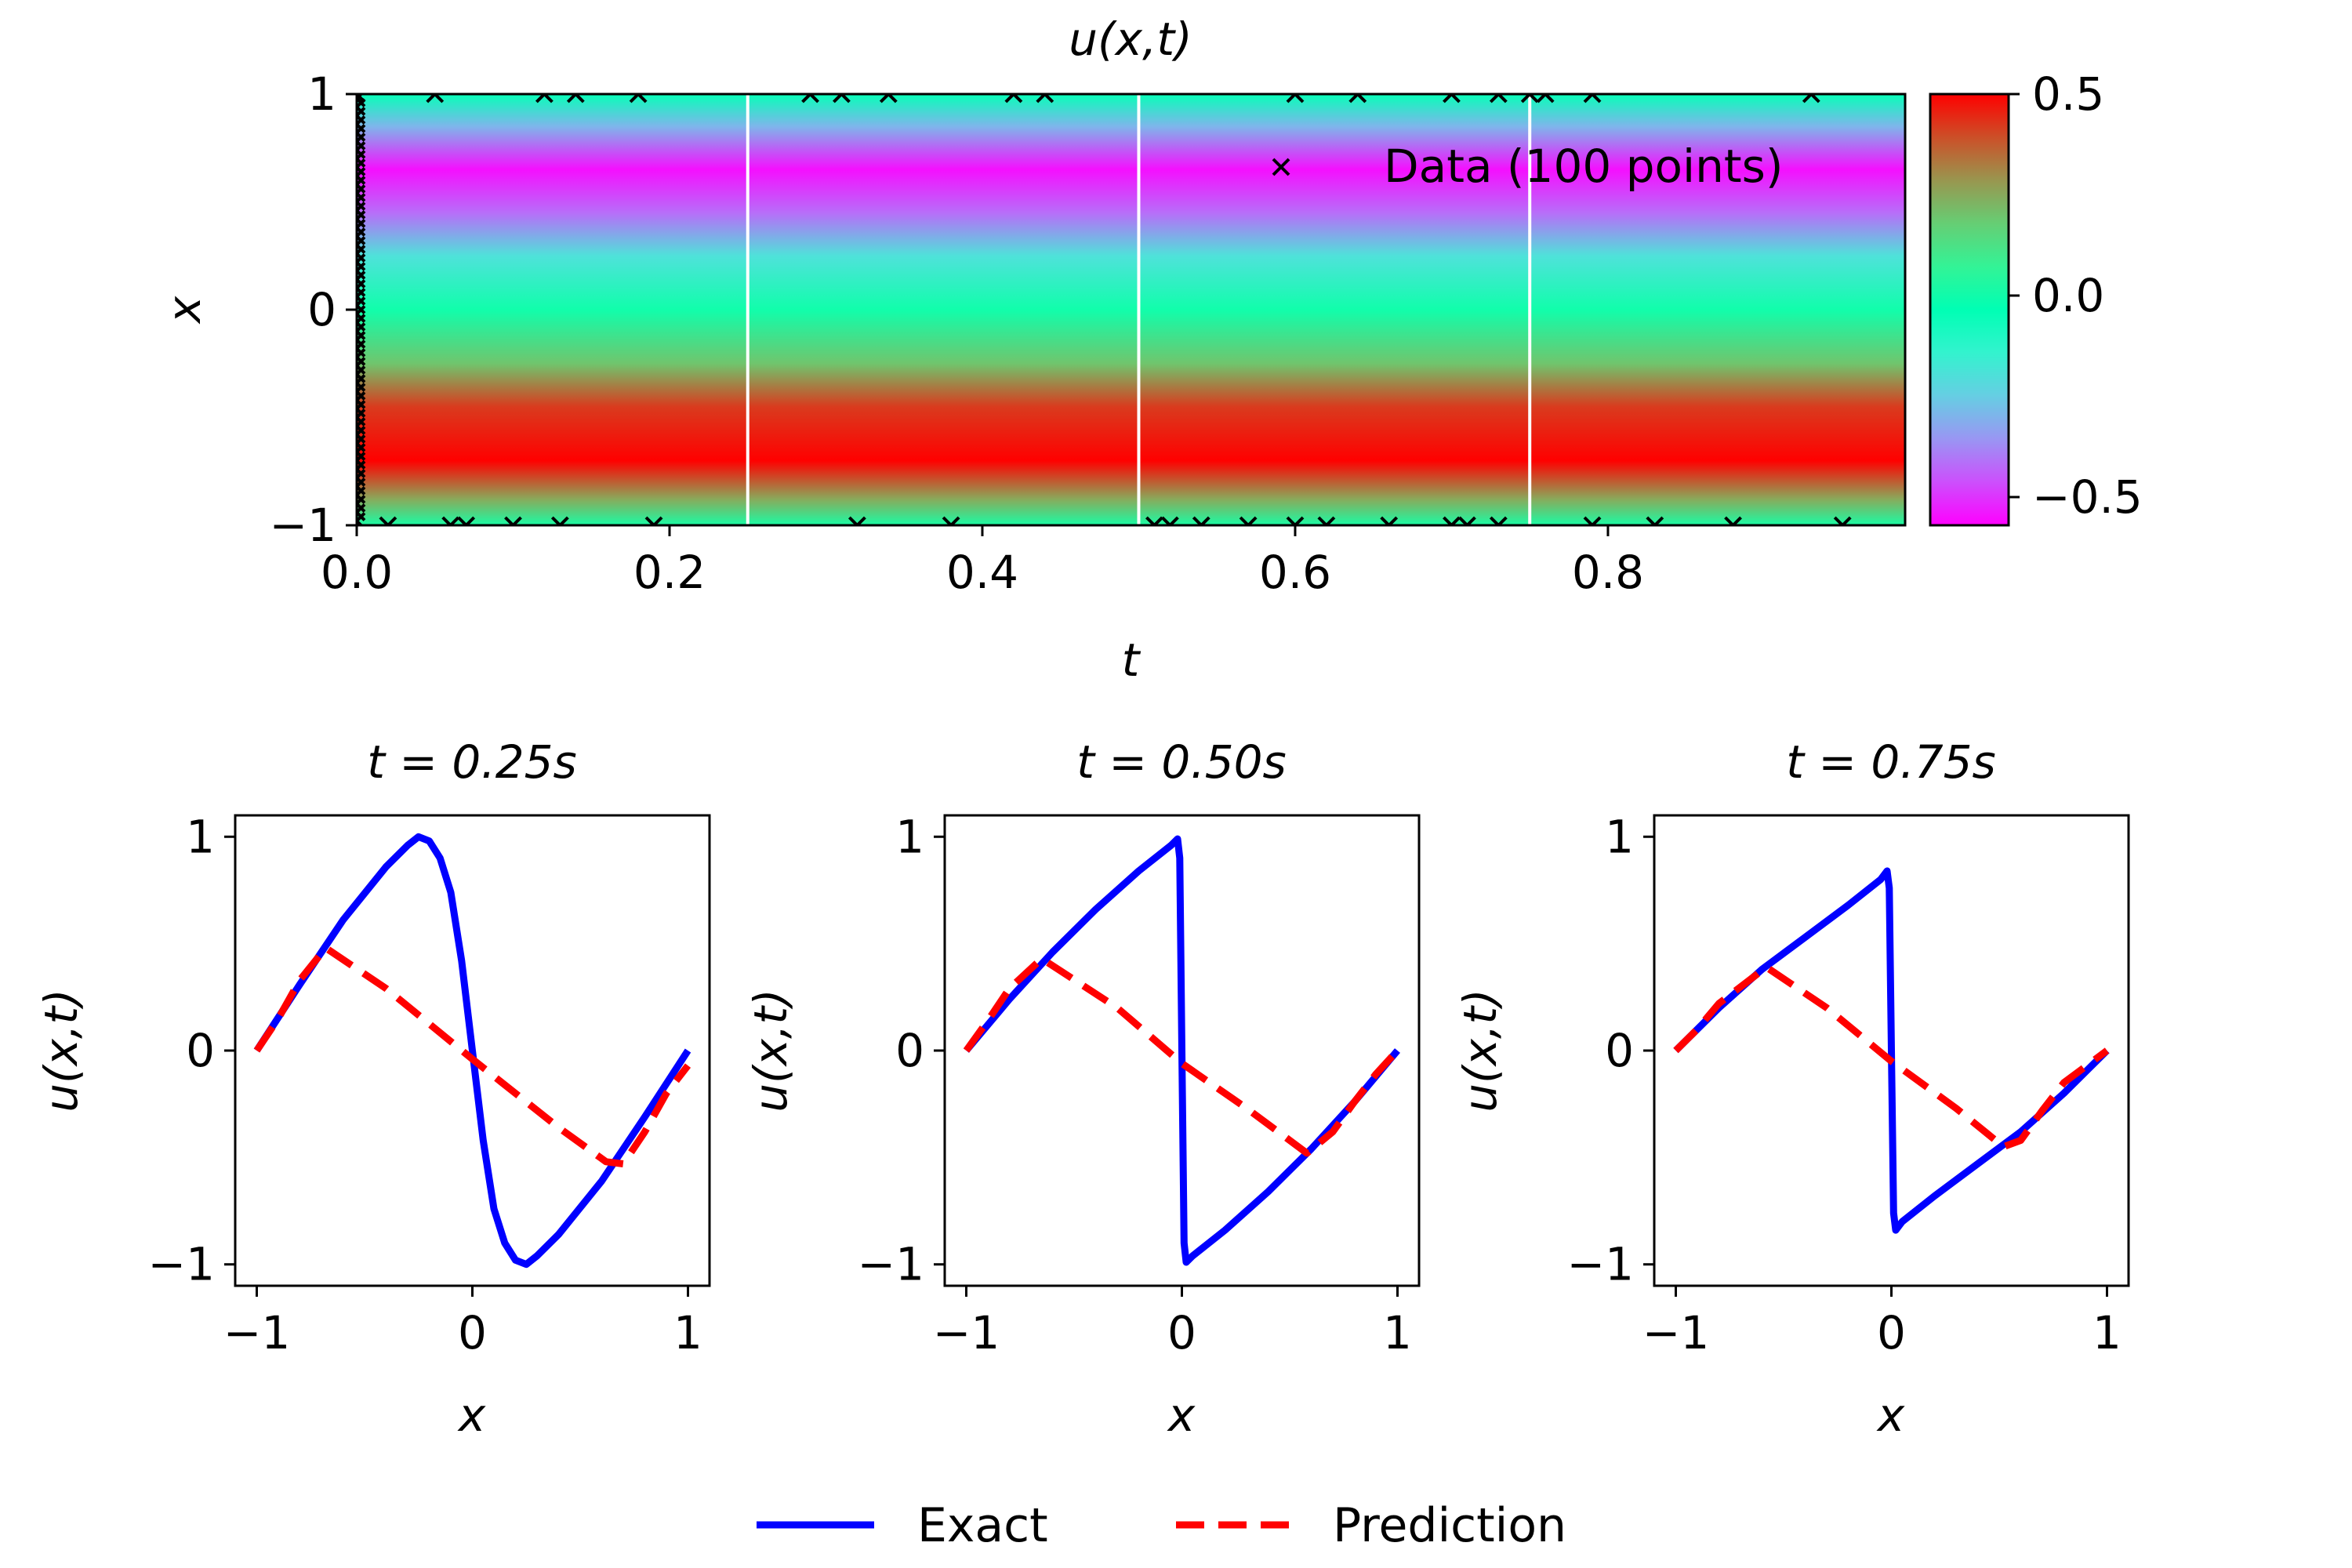  Describe the element at coordinates (1891, 762) in the screenshot. I see `panel-3-title: t = 0.75s` at that location.